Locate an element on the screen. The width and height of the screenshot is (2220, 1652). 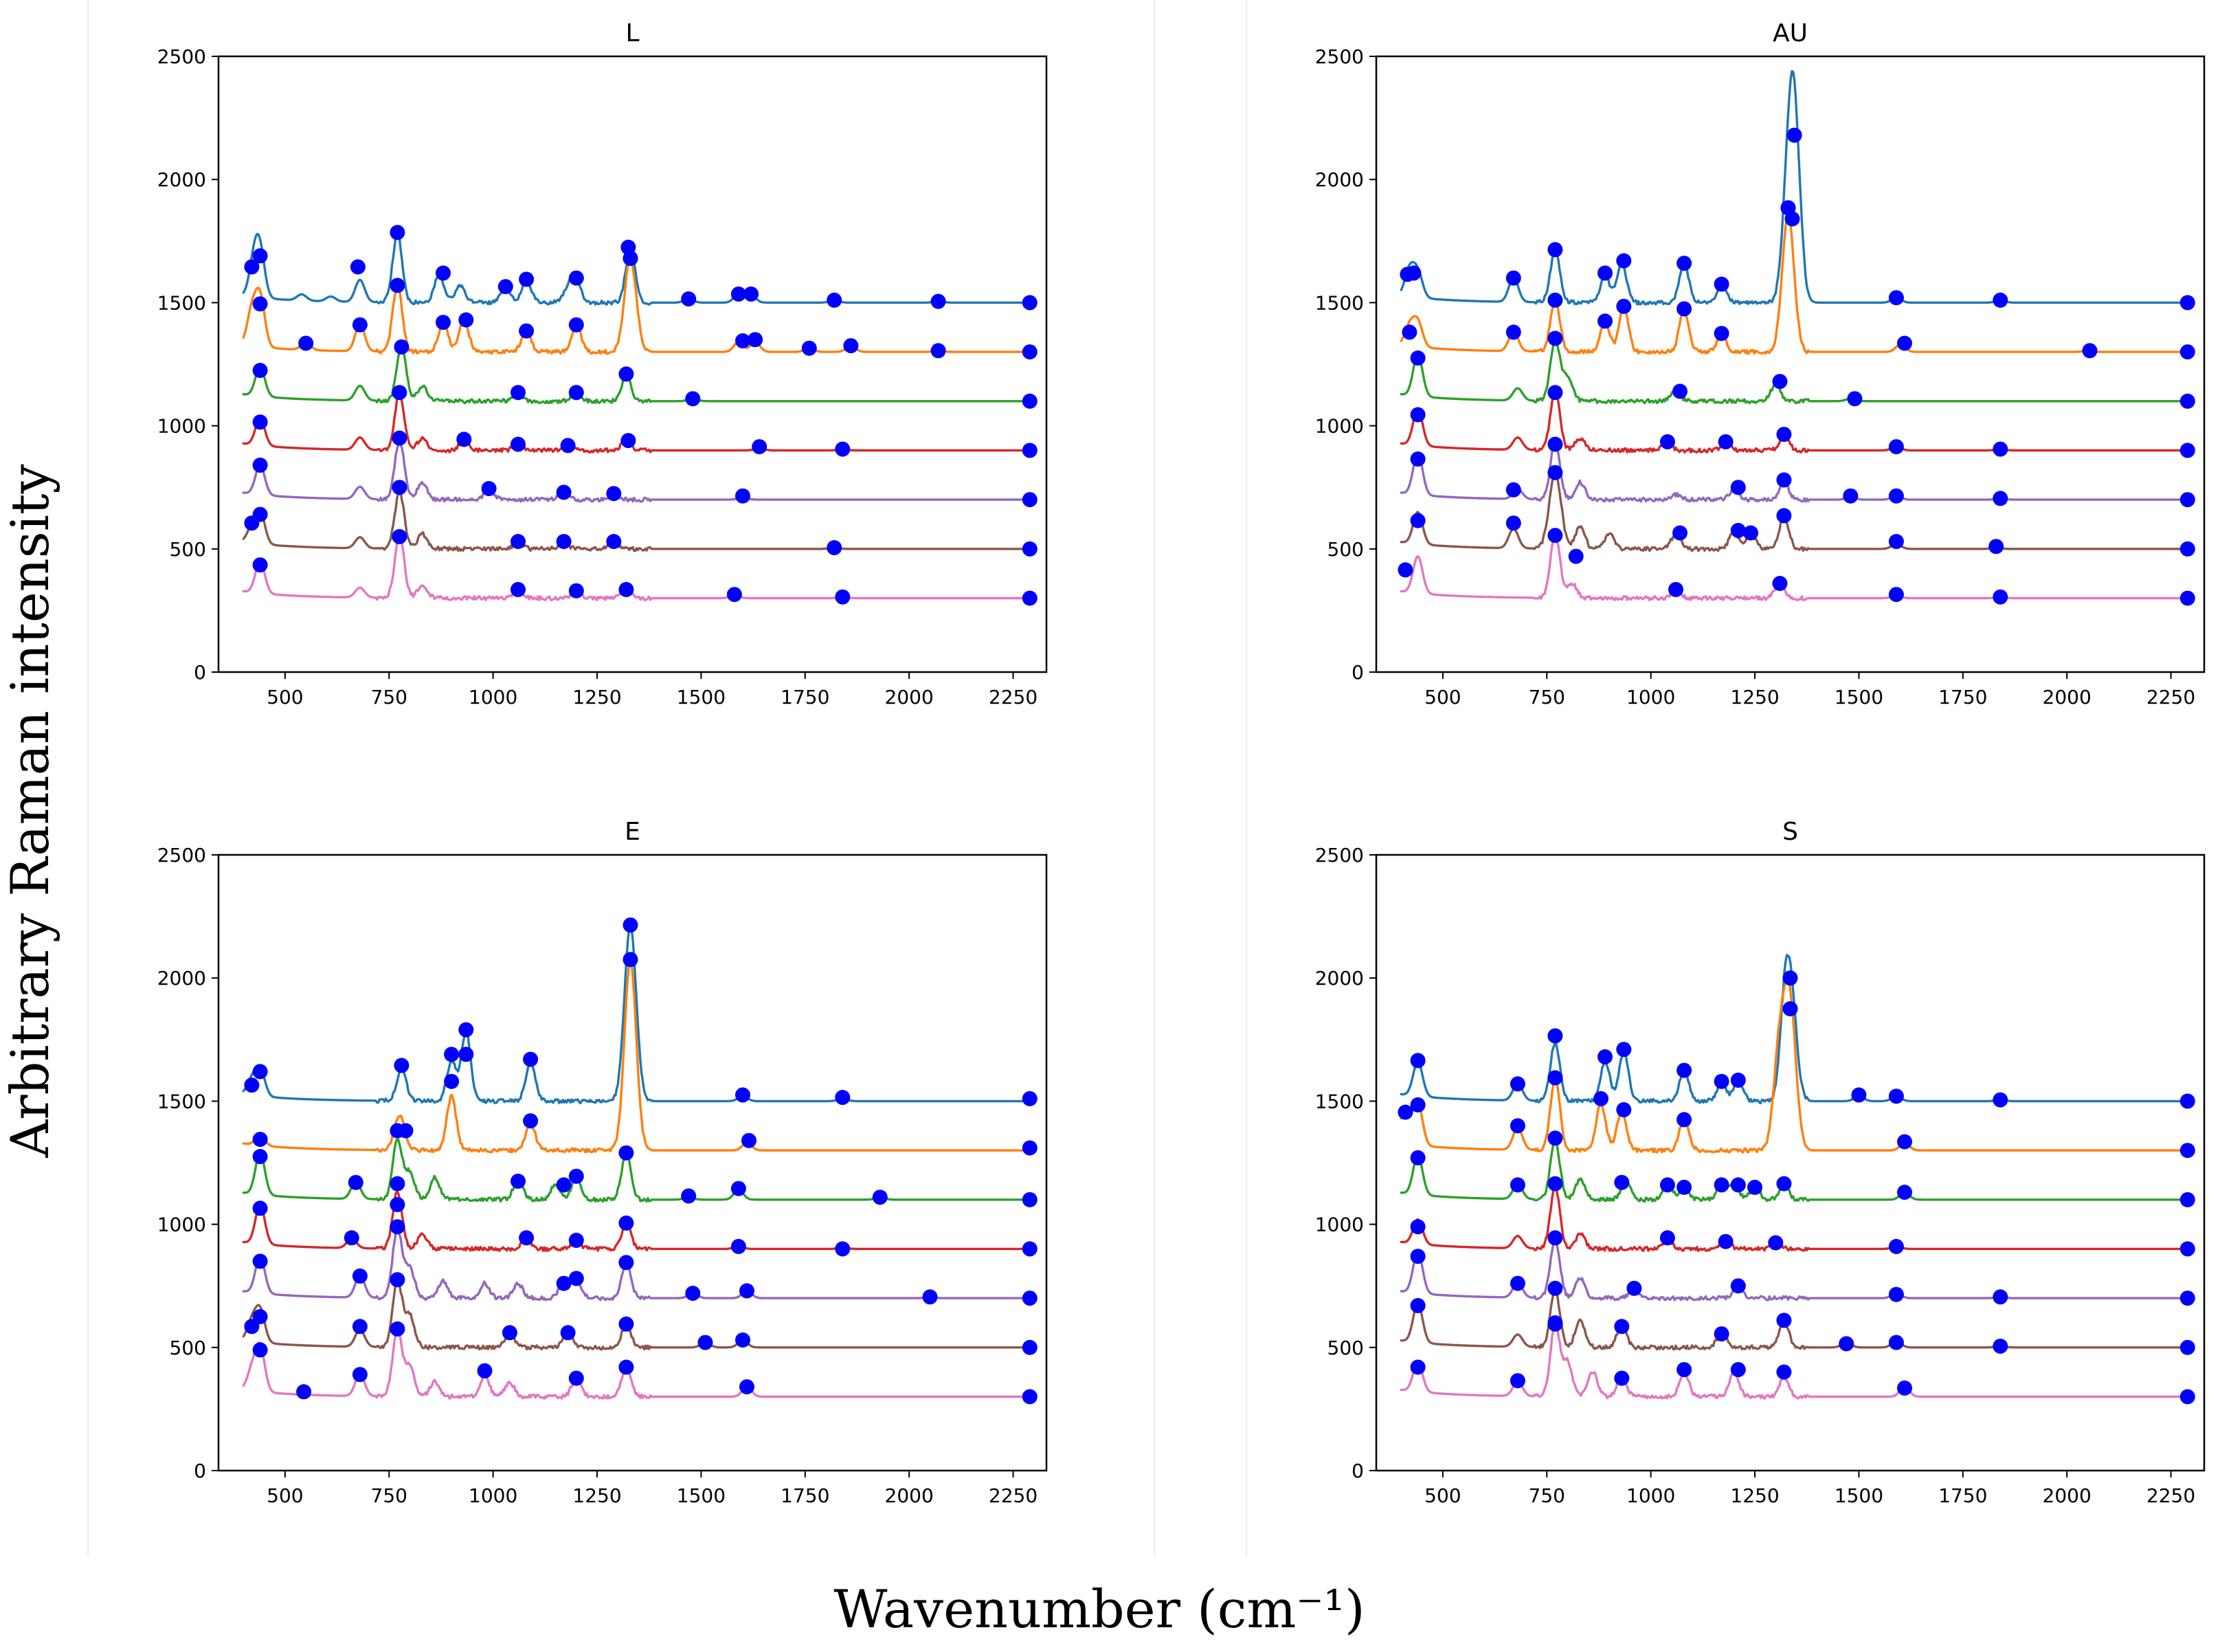
x-tick-label: 1750 is located at coordinates (805, 697).